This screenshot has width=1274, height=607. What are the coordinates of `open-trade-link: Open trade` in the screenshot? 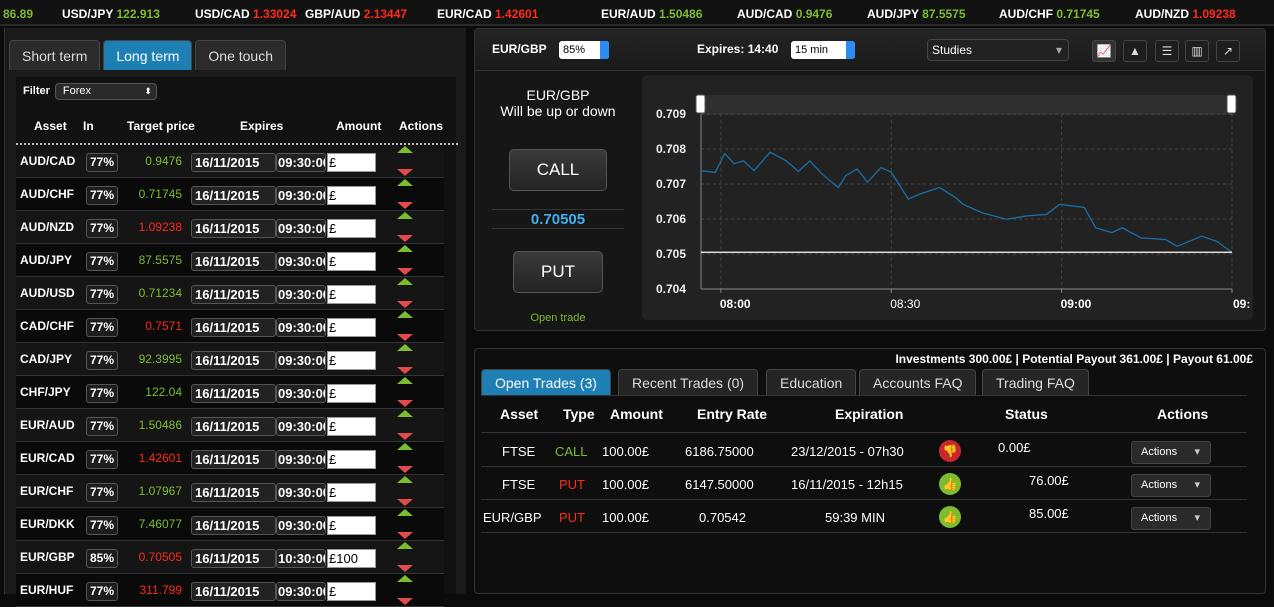 It's located at (558, 318).